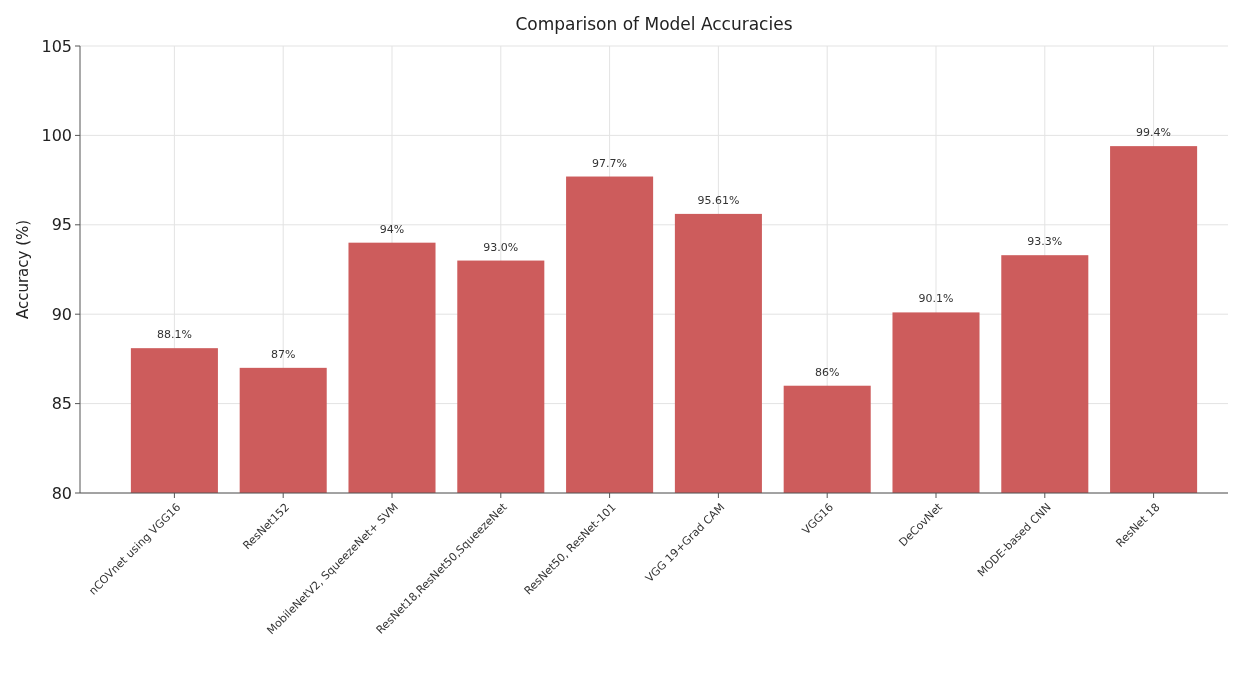 Image resolution: width=1256 pixels, height=697 pixels. Describe the element at coordinates (1045, 242) in the screenshot. I see `data-label: 93.3%` at that location.